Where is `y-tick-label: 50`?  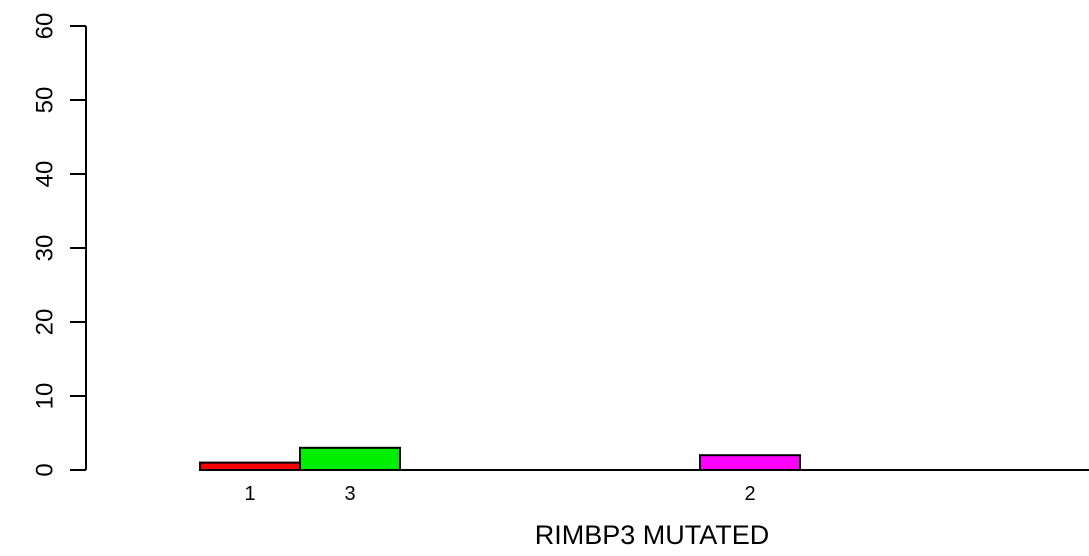
y-tick-label: 50 is located at coordinates (45, 100).